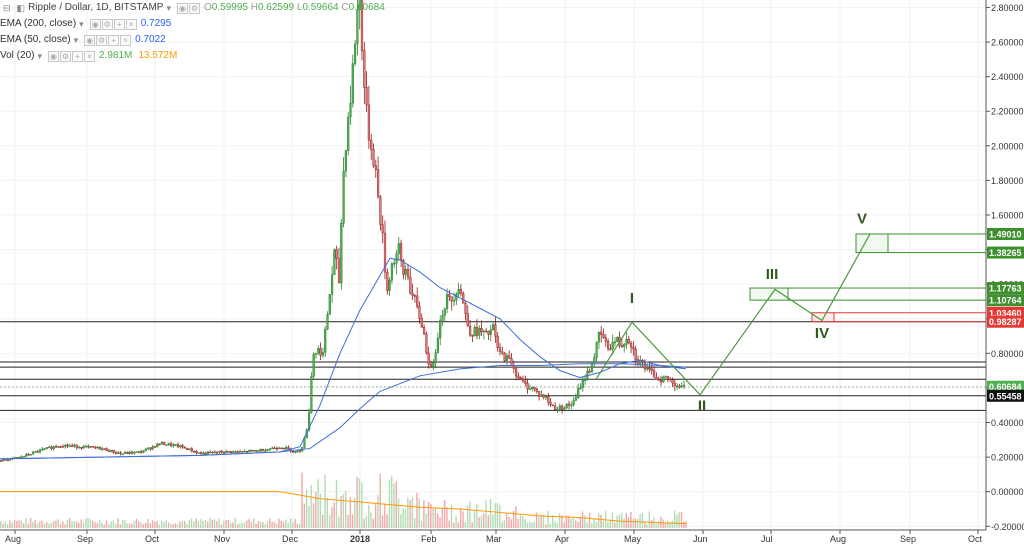 The image size is (1024, 551). Describe the element at coordinates (299, 7) in the screenshot. I see `low-label: L` at that location.